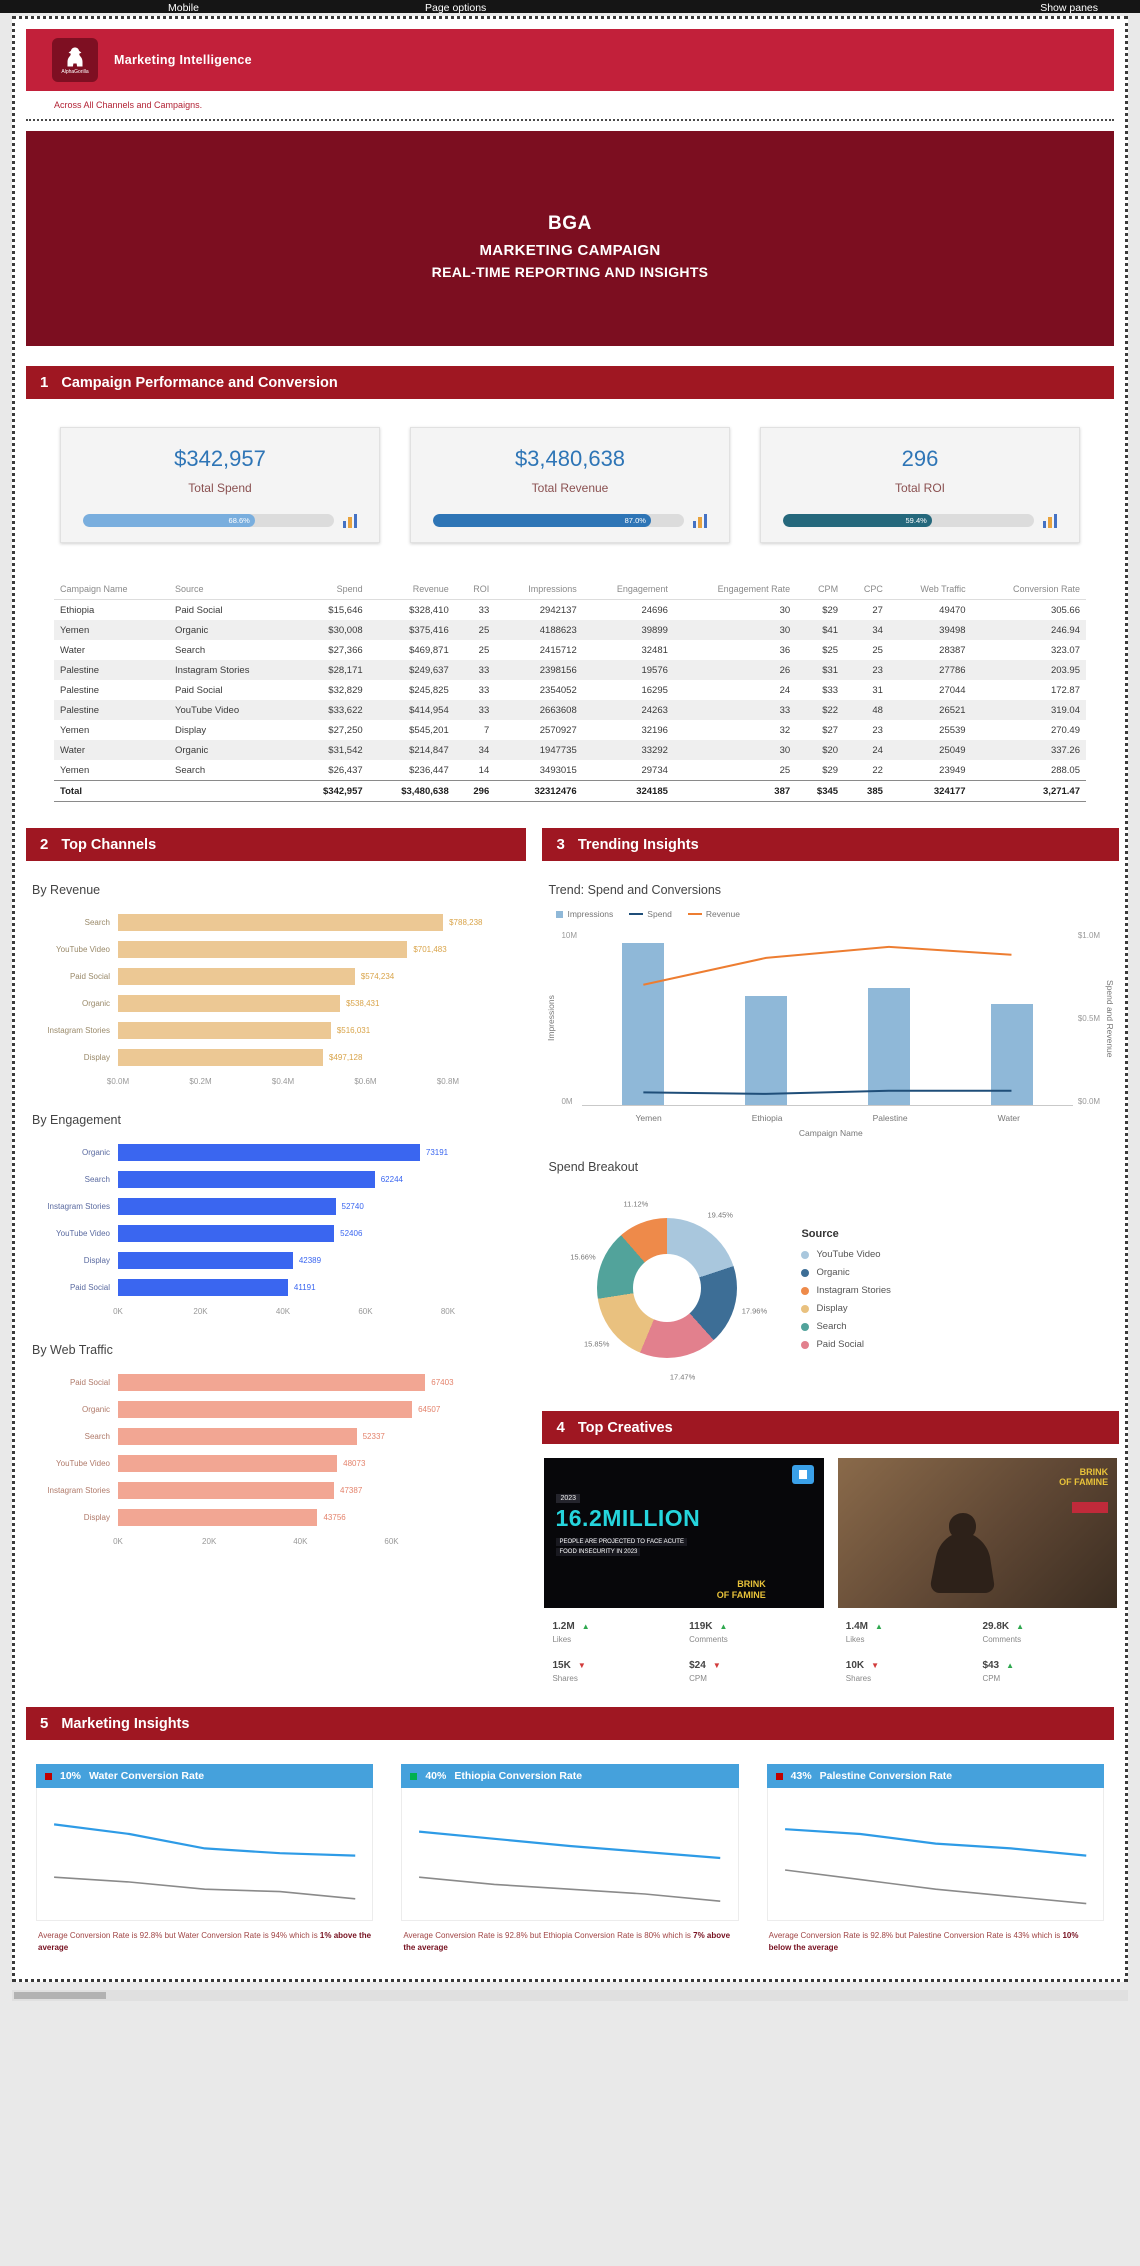 This screenshot has width=1140, height=2266. Describe the element at coordinates (331, 589) in the screenshot. I see `column-header-spend: Spend` at that location.